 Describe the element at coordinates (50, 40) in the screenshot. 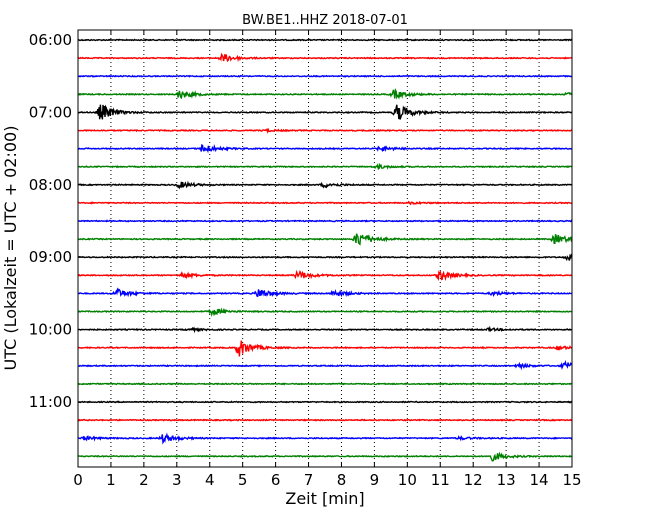

I see `y-tick-label: 06:00` at that location.